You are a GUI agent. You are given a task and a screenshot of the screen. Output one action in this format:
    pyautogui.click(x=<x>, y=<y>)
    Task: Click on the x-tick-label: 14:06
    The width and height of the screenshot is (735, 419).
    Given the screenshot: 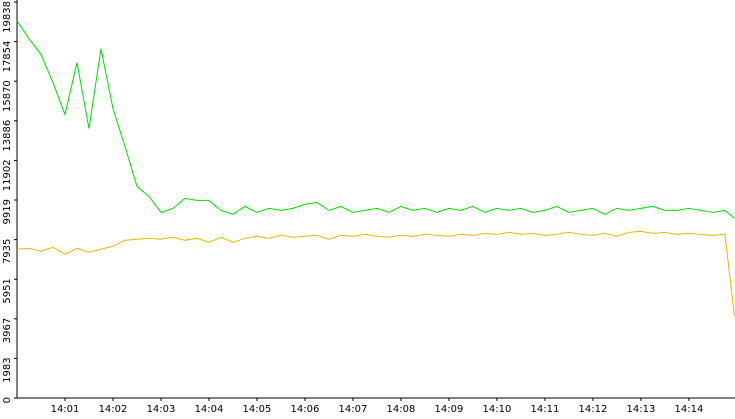 What is the action you would take?
    pyautogui.click(x=305, y=409)
    